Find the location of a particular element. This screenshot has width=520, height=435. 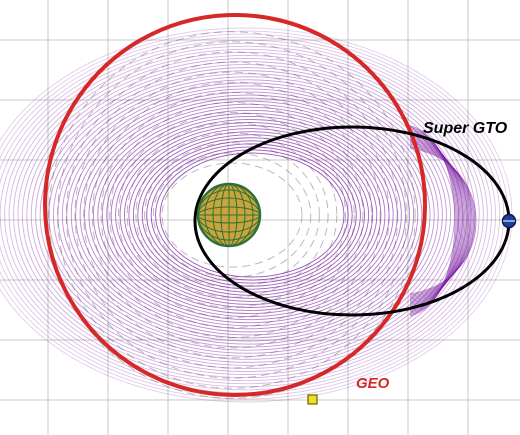

dashed-orbit-ring is located at coordinates (232, 215).